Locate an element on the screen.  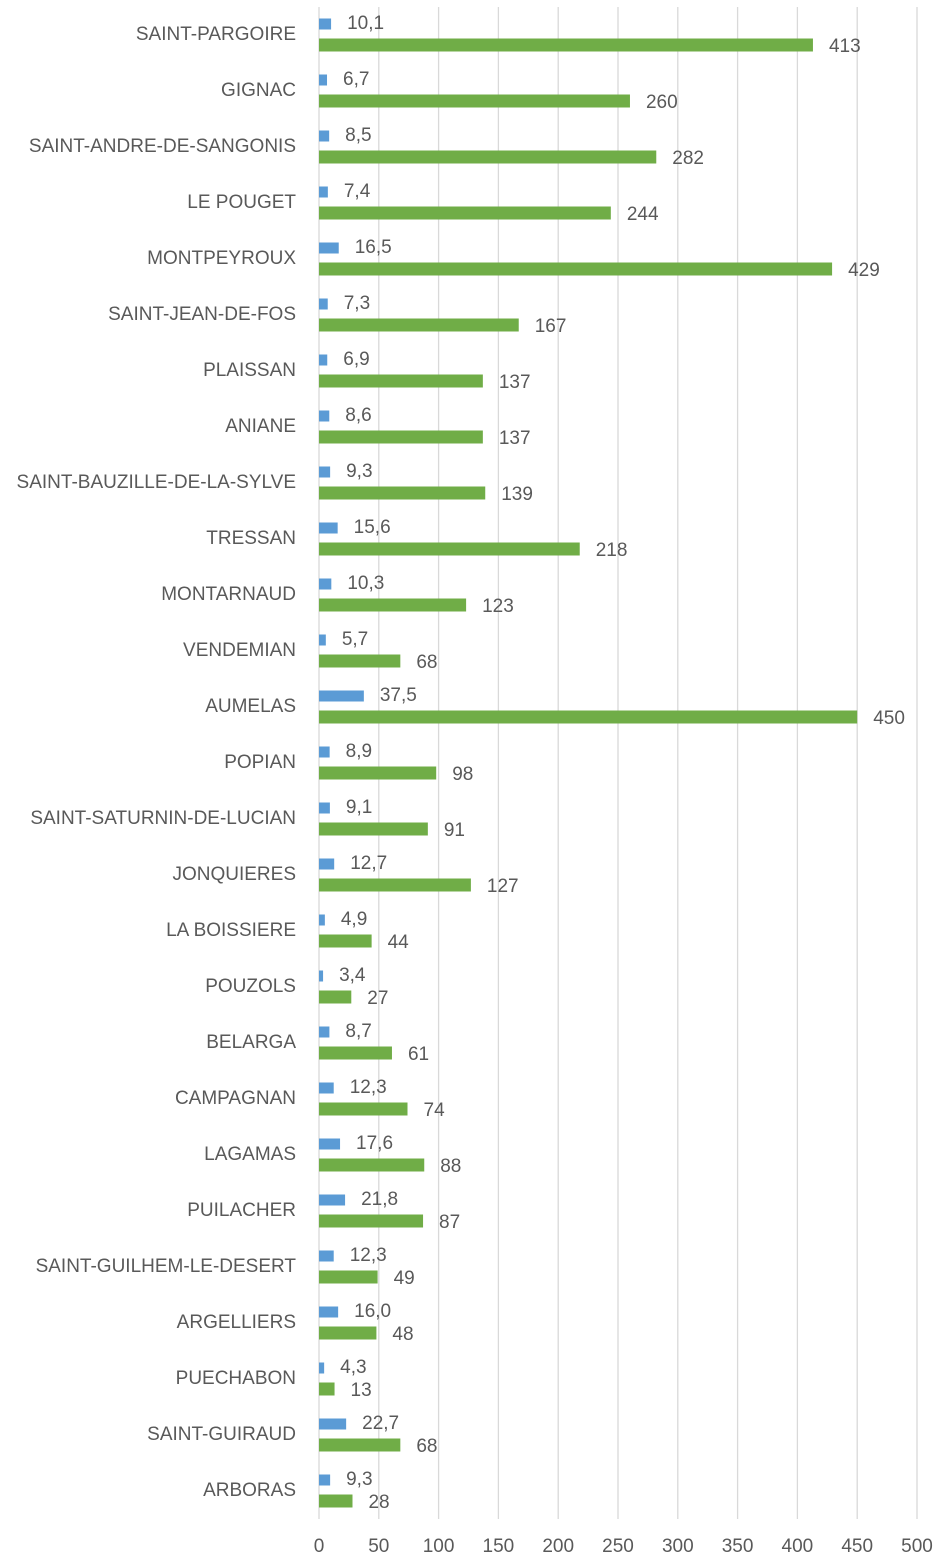
category-label: BELARGA is located at coordinates (251, 1042).